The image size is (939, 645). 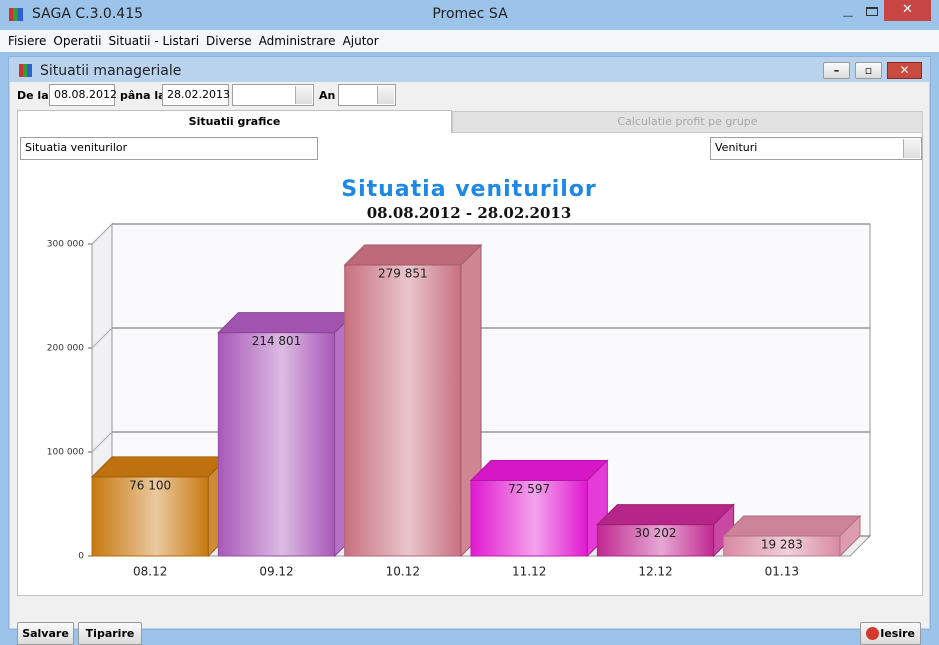 I want to click on from-label: De la, so click(x=33, y=95).